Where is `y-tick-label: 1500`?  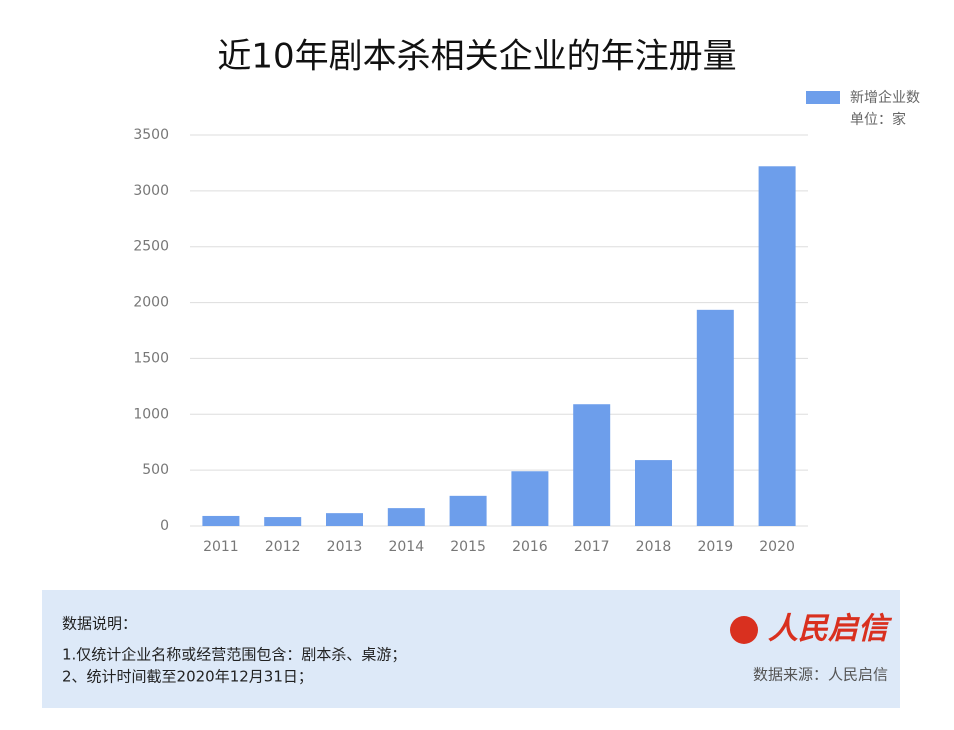
y-tick-label: 1500 is located at coordinates (151, 358).